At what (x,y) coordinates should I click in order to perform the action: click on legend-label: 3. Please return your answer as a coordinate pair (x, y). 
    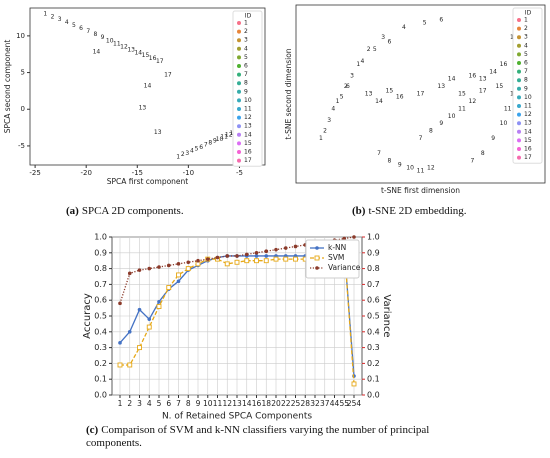
    Looking at the image, I should click on (526, 37).